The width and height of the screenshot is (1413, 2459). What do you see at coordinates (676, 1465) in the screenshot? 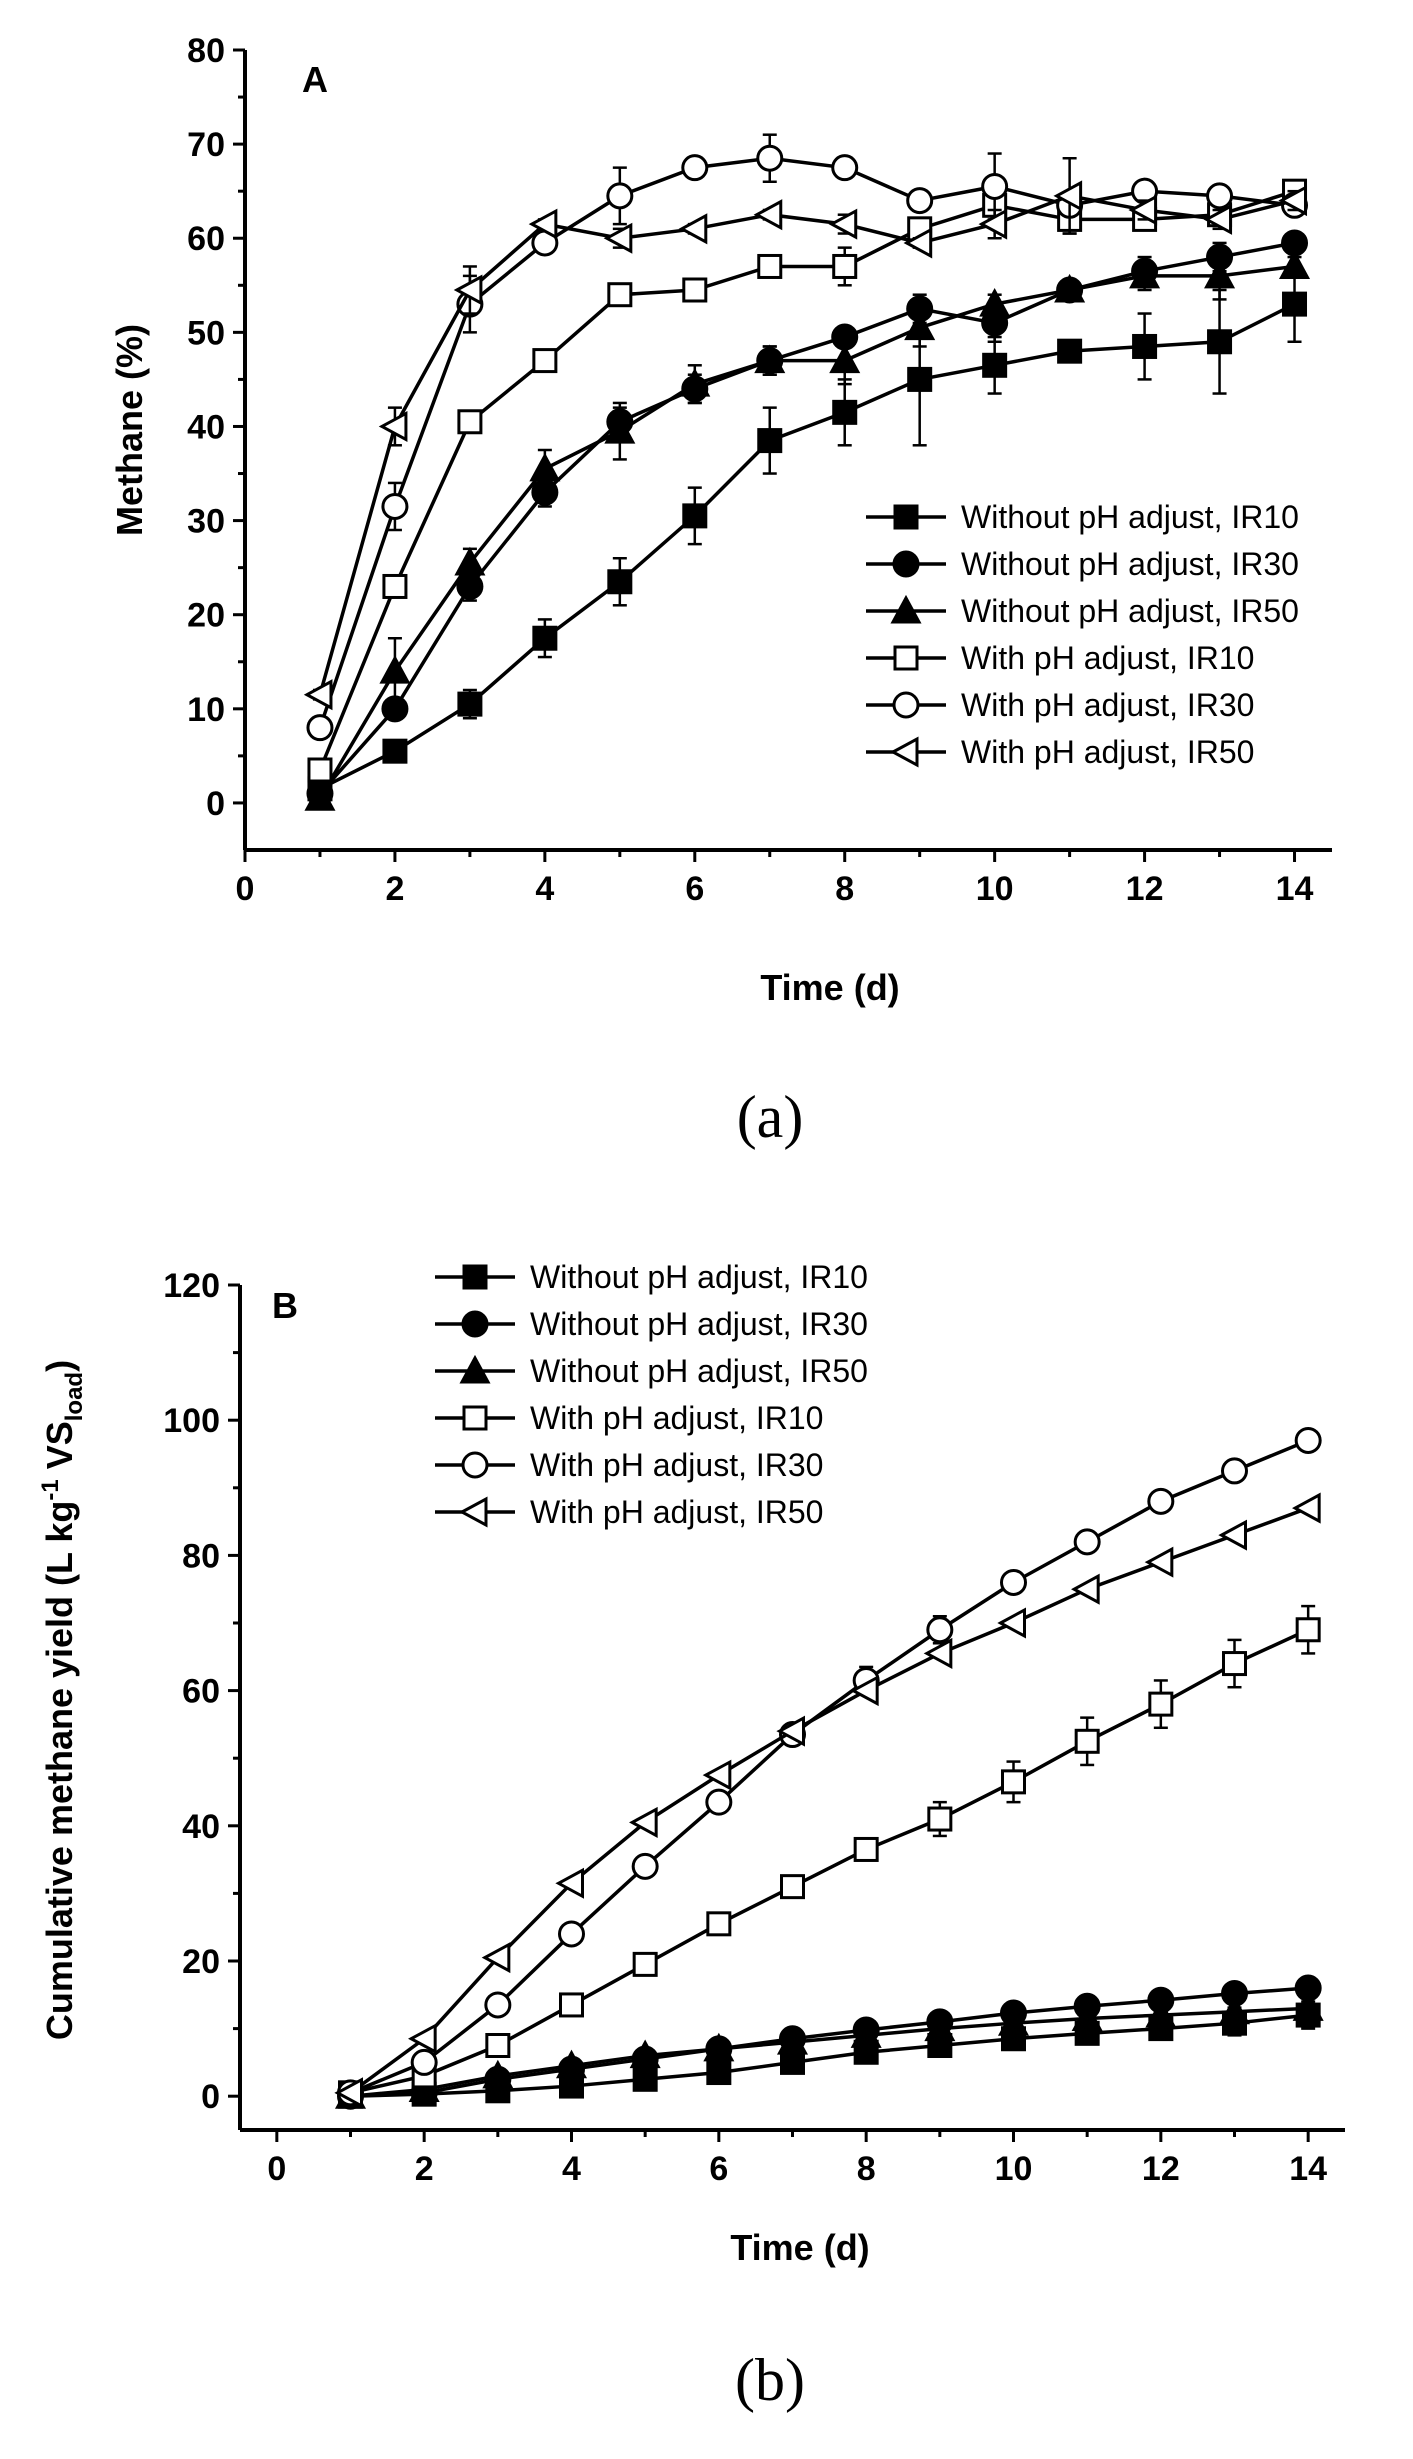
I see `panel-b-legend-label: With pH adjust, IR30` at bounding box center [676, 1465].